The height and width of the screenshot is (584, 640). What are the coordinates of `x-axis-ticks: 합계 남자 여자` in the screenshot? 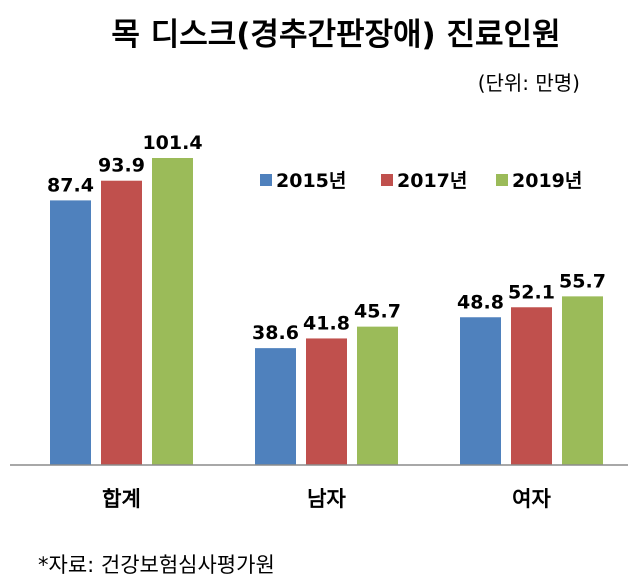 It's located at (326, 499).